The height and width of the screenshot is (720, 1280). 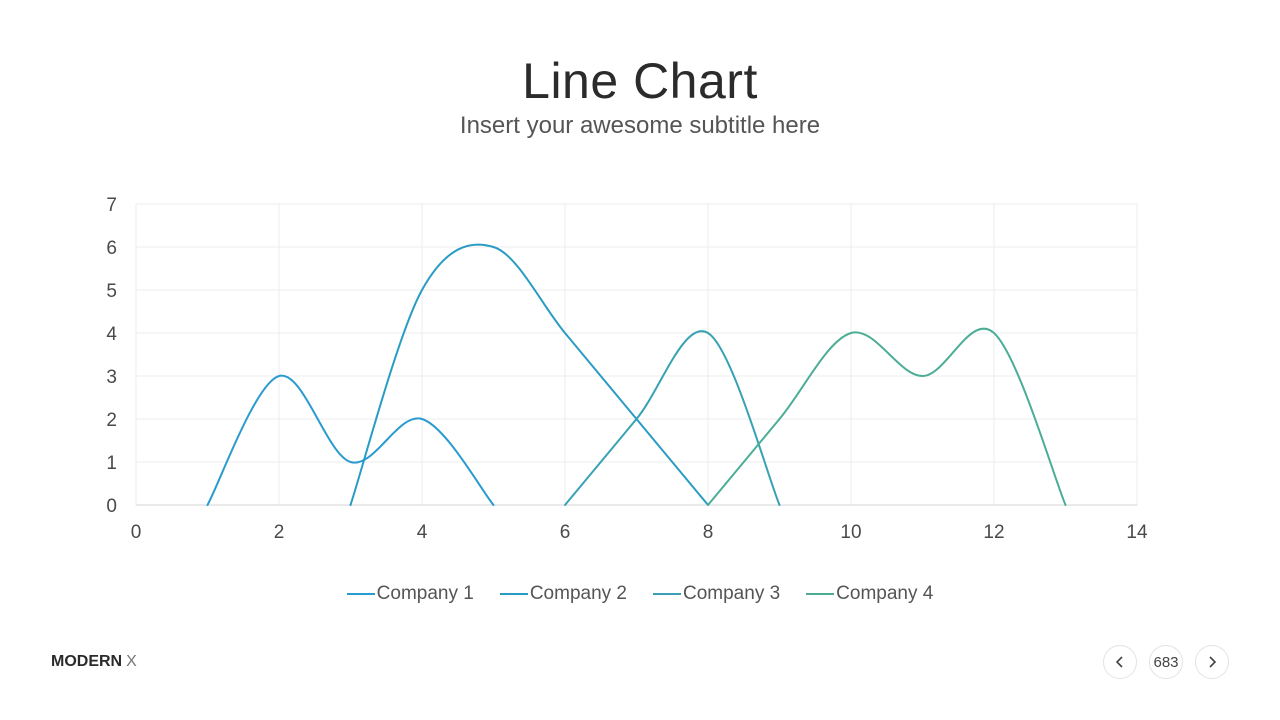 What do you see at coordinates (111, 506) in the screenshot?
I see `y-tick-label: 0` at bounding box center [111, 506].